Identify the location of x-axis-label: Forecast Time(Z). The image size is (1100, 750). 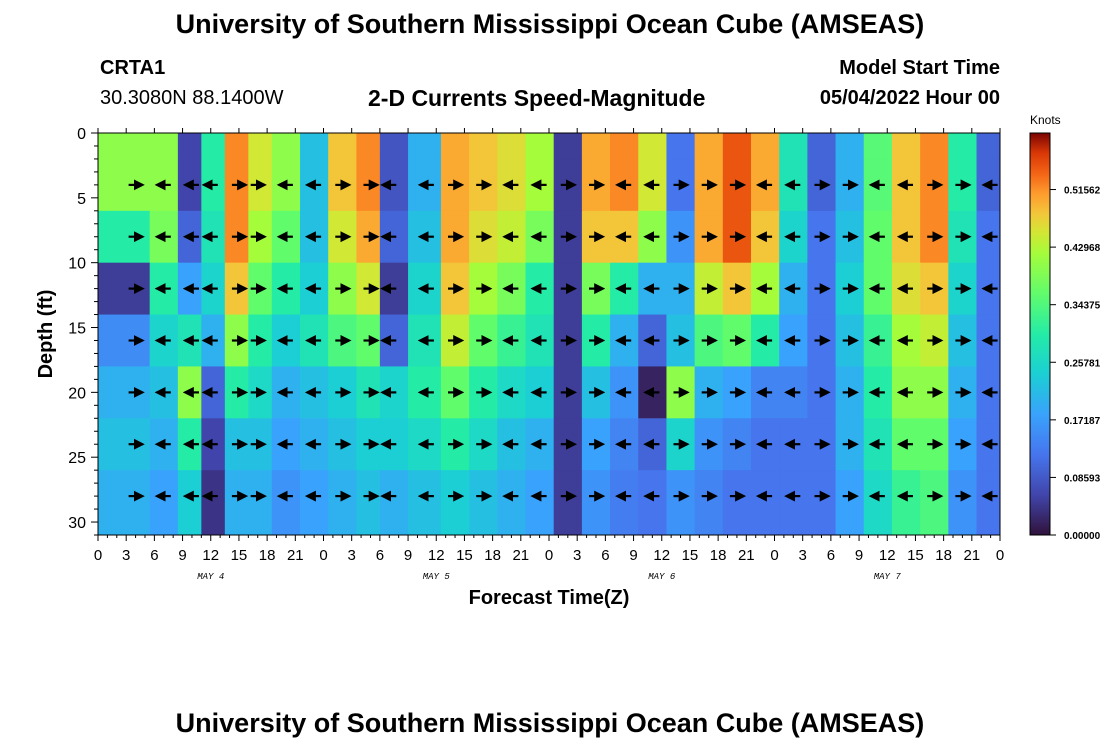
(549, 598).